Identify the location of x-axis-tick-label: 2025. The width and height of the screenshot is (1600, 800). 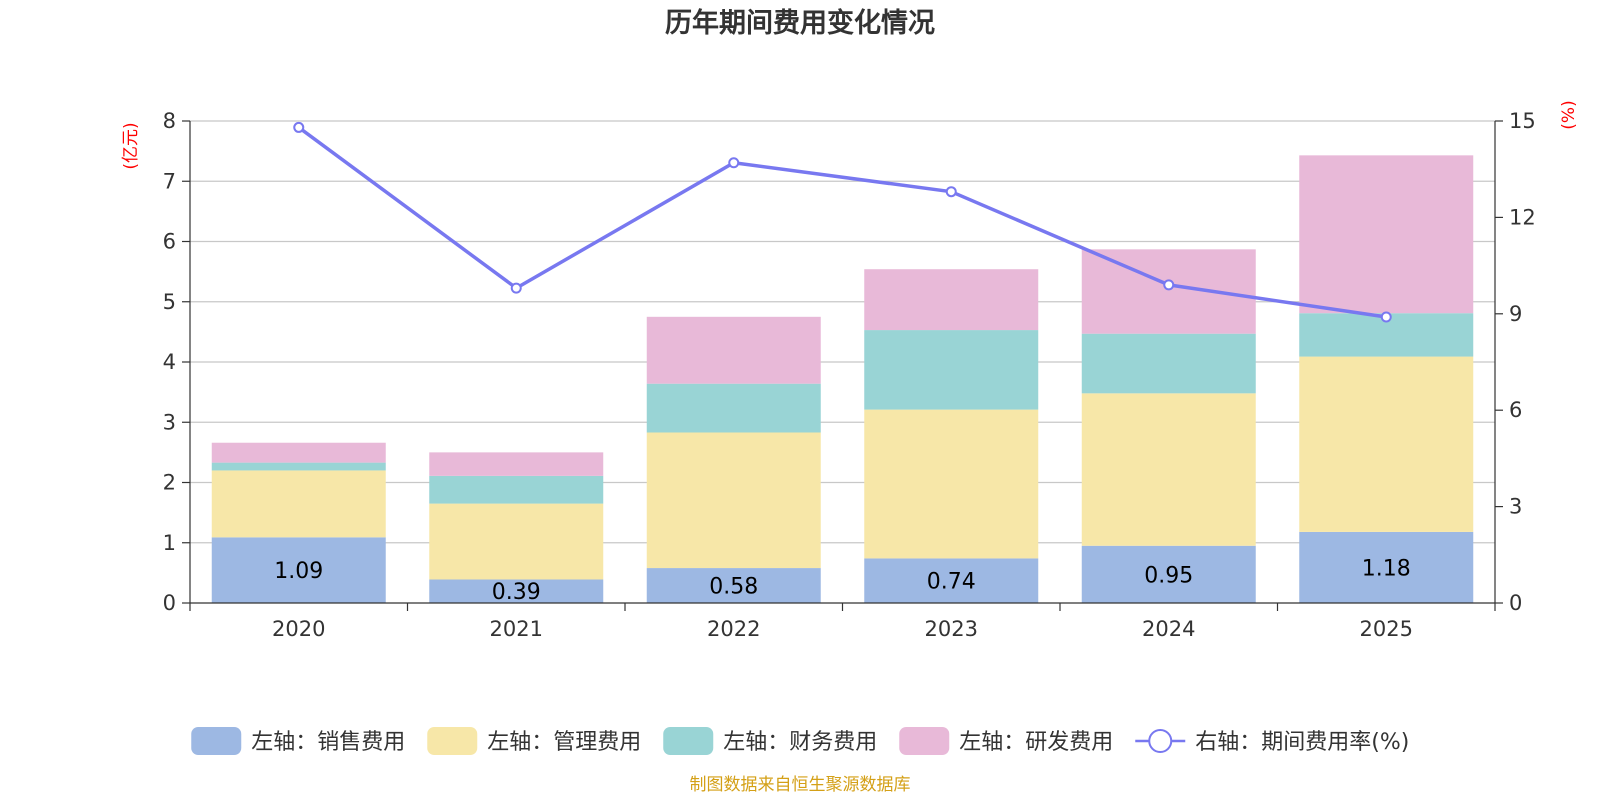
(1386, 629).